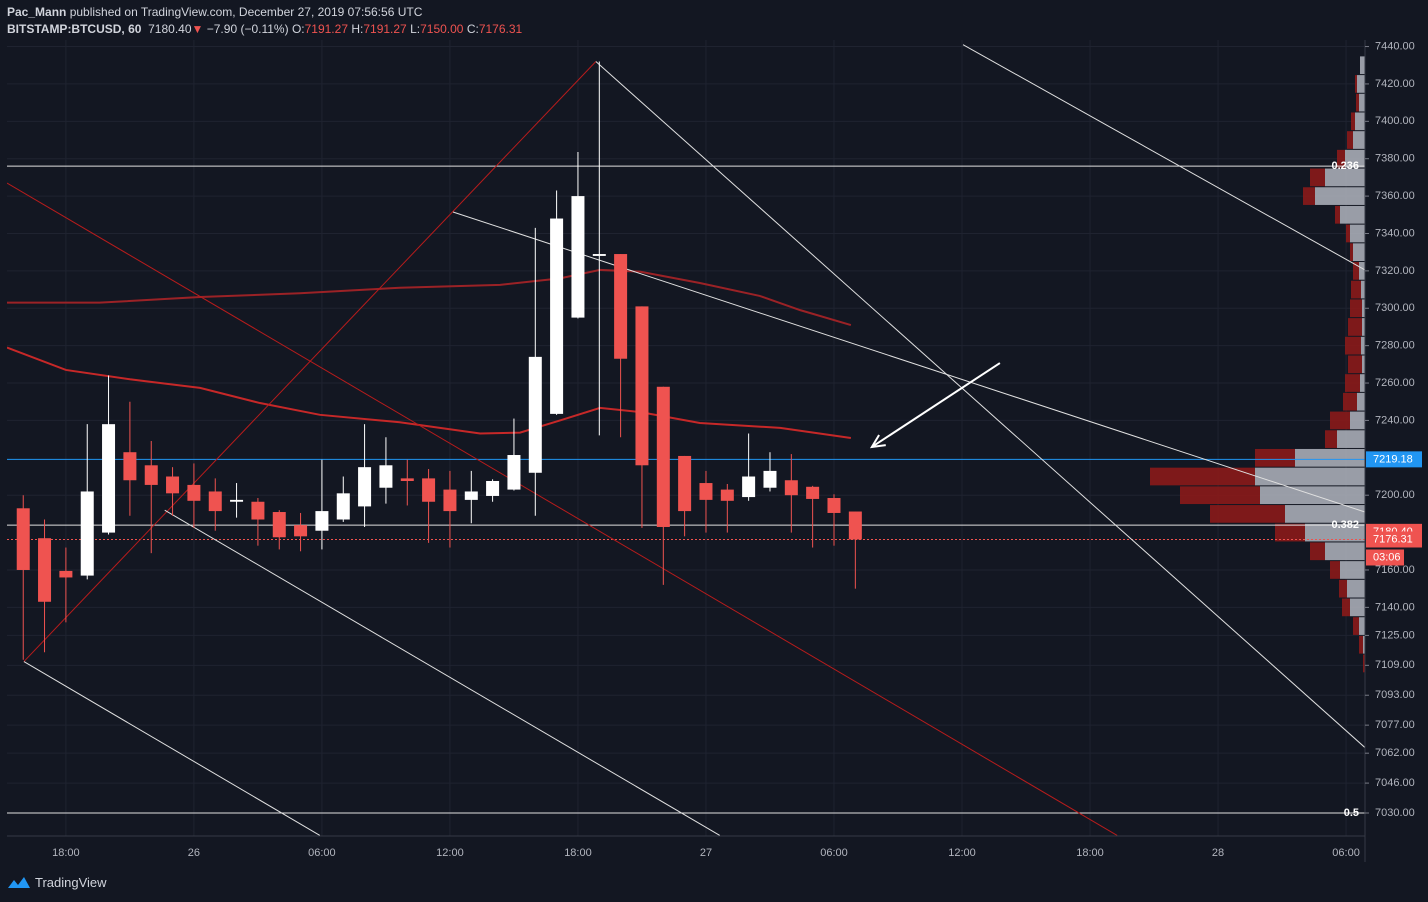  I want to click on y-tick-label: 7030.00, so click(1395, 813).